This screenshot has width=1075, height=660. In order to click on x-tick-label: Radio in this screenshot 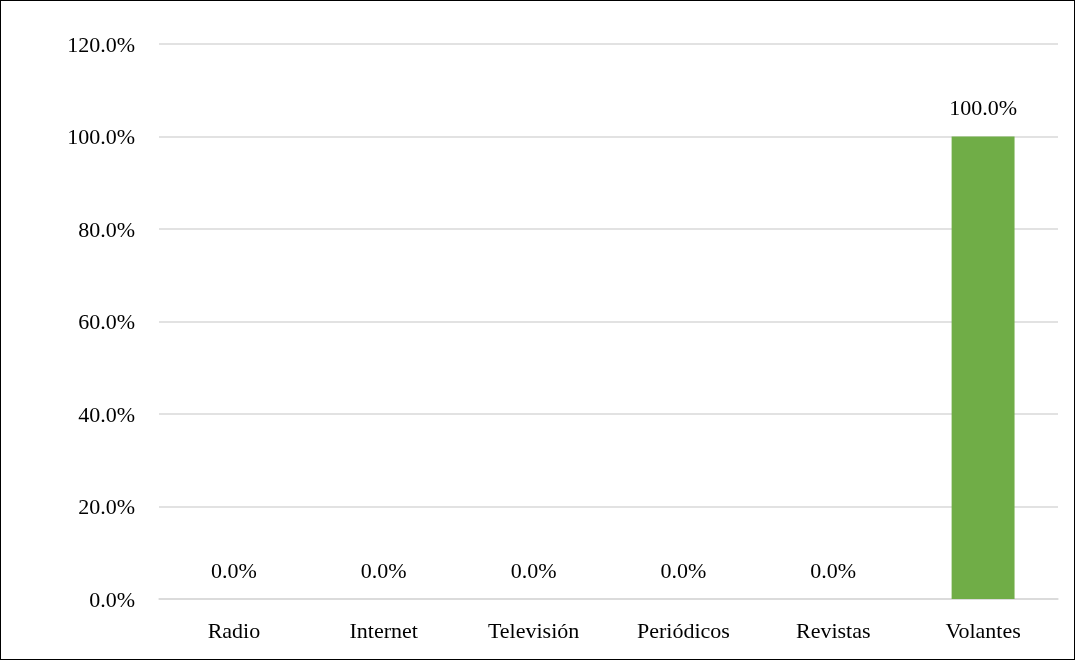, I will do `click(234, 630)`.